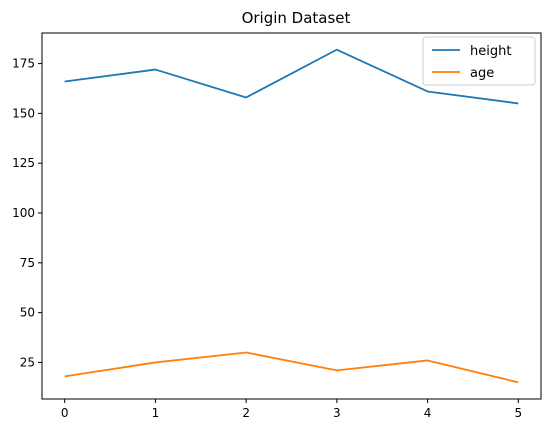 This screenshot has height=435, width=552. I want to click on legend-frame, so click(479, 61).